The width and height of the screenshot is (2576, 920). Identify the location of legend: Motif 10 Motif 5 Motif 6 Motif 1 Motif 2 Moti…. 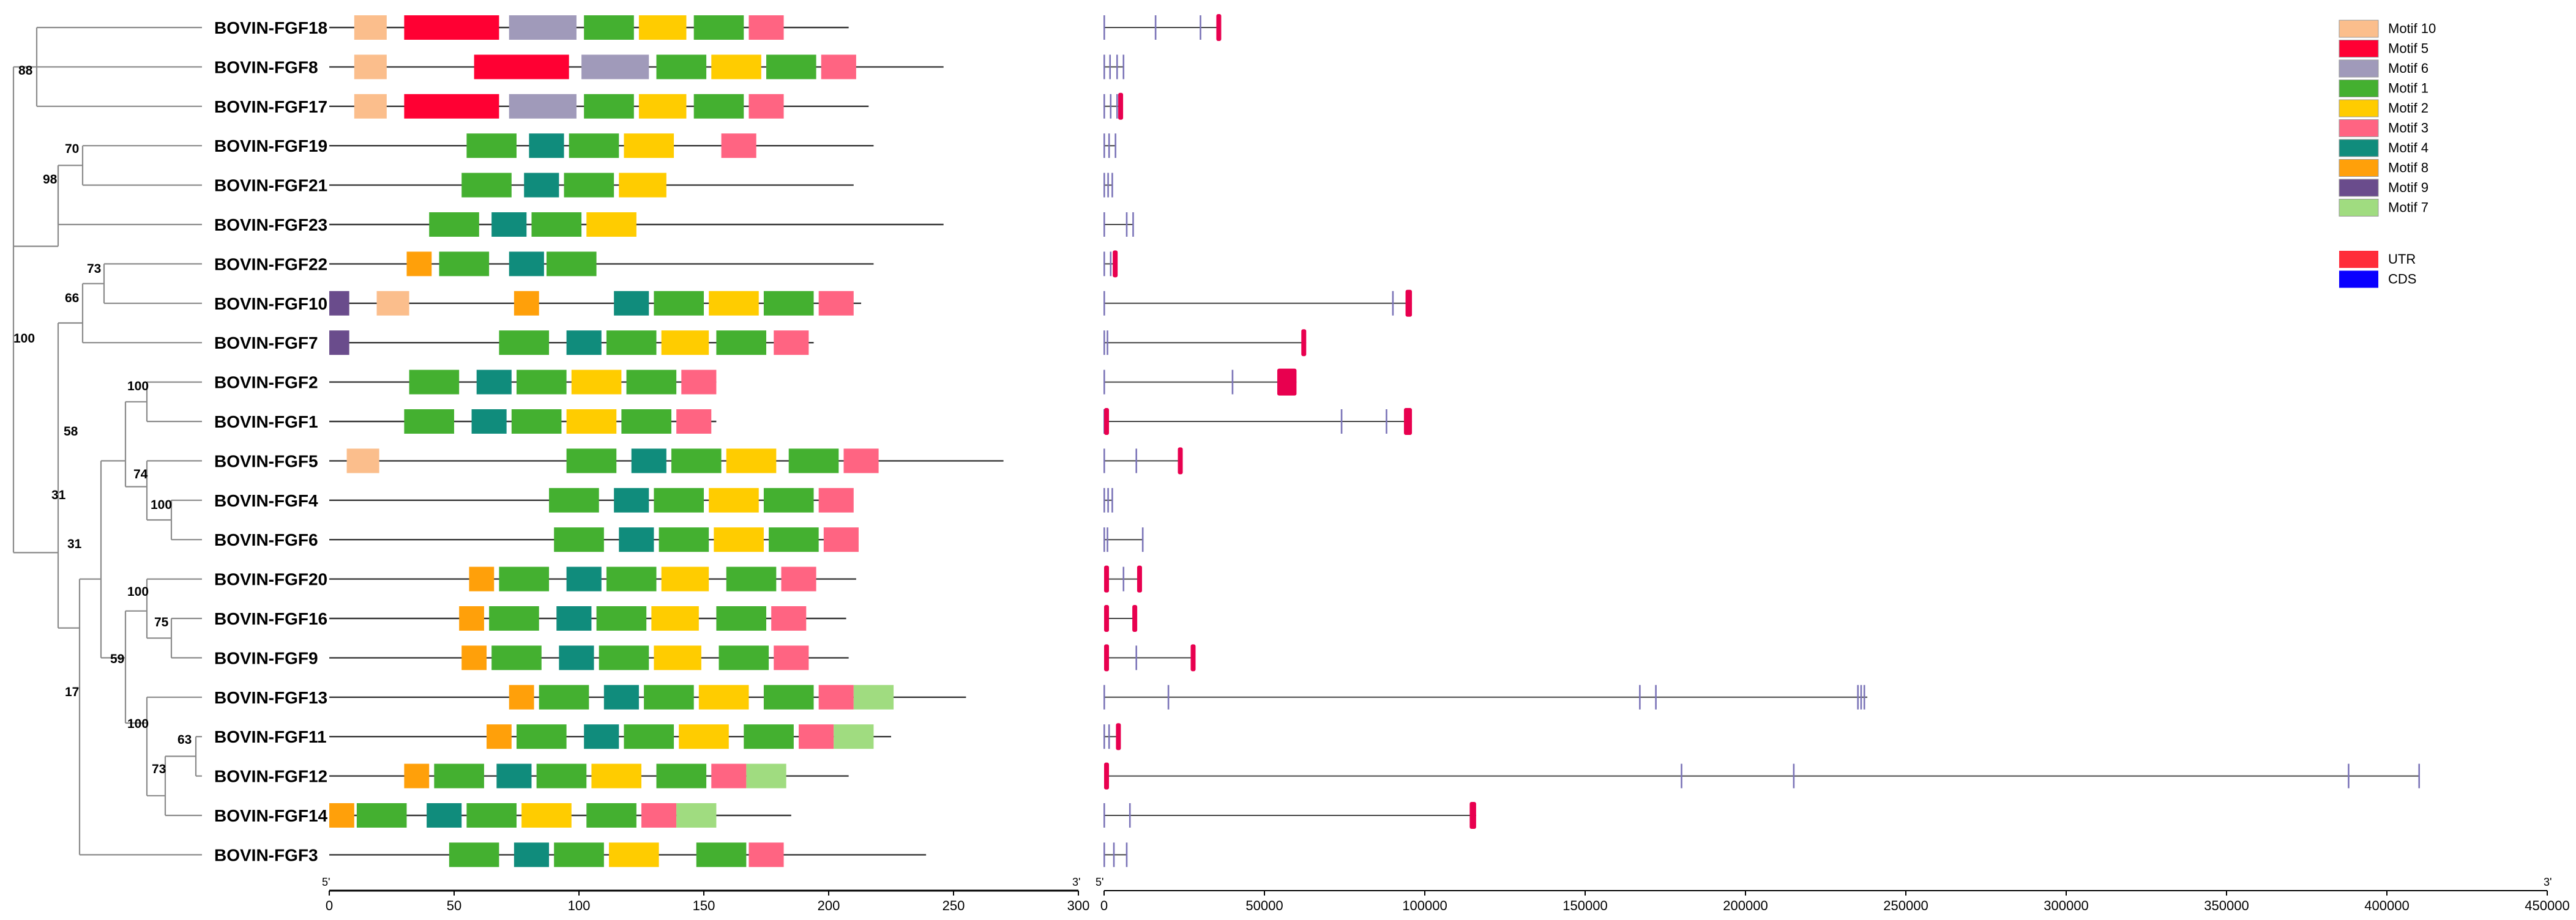
(2387, 154).